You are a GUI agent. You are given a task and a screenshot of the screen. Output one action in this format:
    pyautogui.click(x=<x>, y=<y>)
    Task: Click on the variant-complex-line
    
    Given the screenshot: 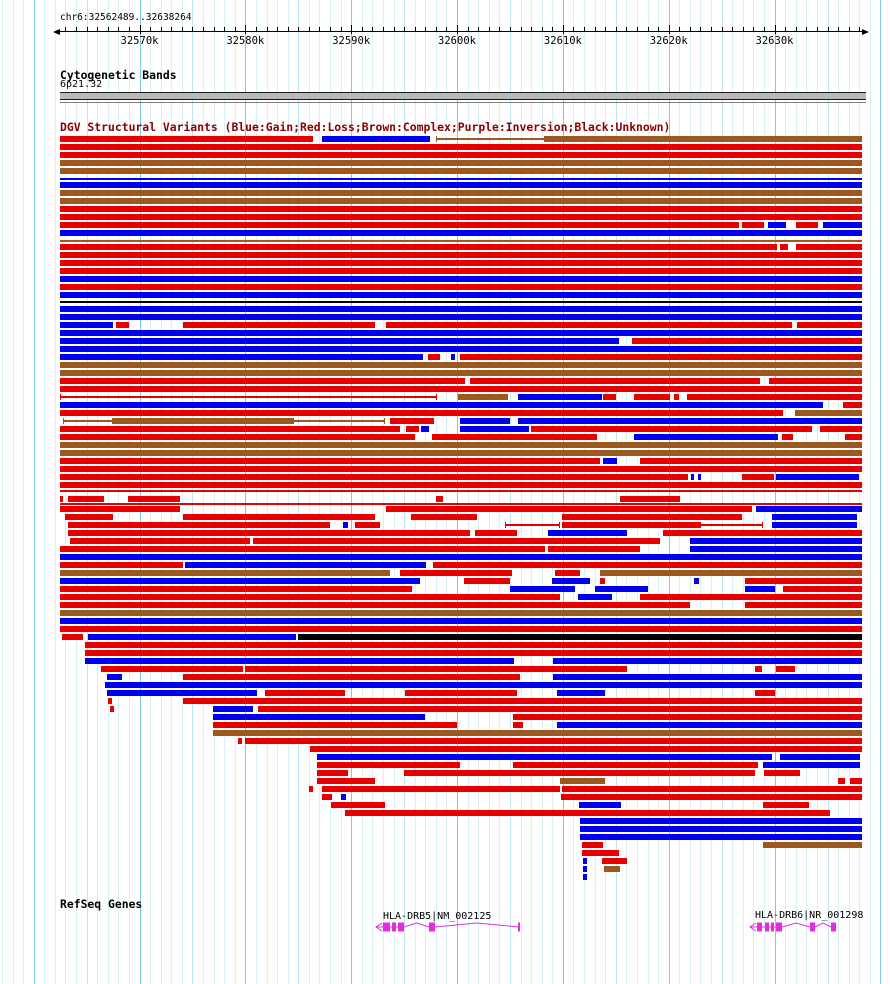 What is the action you would take?
    pyautogui.click(x=88, y=421)
    